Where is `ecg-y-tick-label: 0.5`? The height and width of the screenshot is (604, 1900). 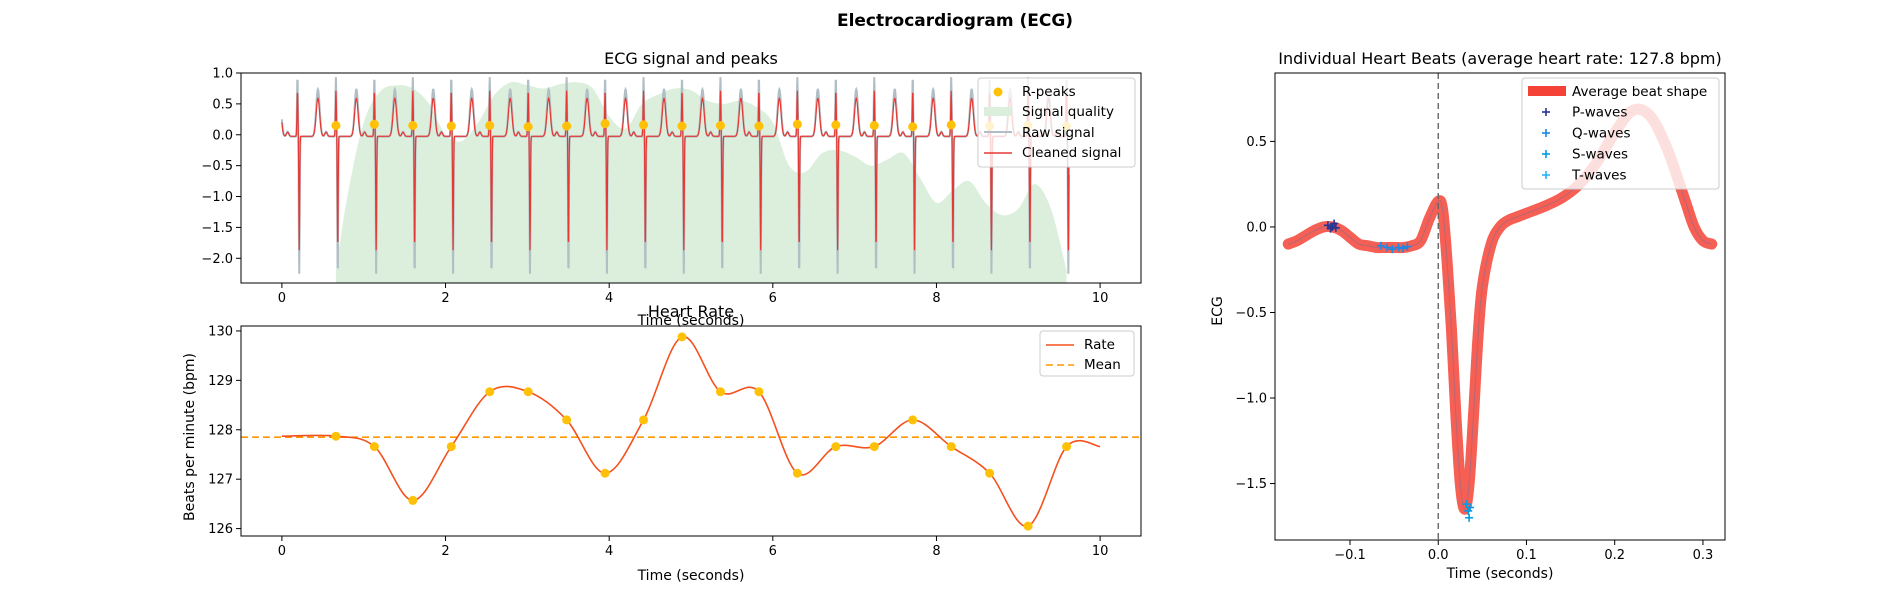
ecg-y-tick-label: 0.5 is located at coordinates (222, 104).